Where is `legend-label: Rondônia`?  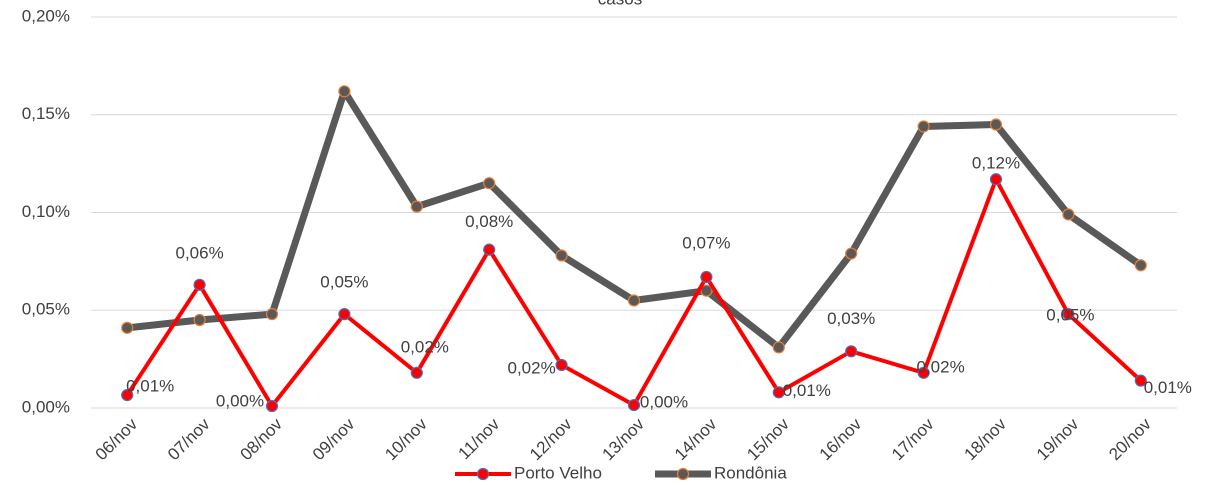
legend-label: Rondônia is located at coordinates (750, 472).